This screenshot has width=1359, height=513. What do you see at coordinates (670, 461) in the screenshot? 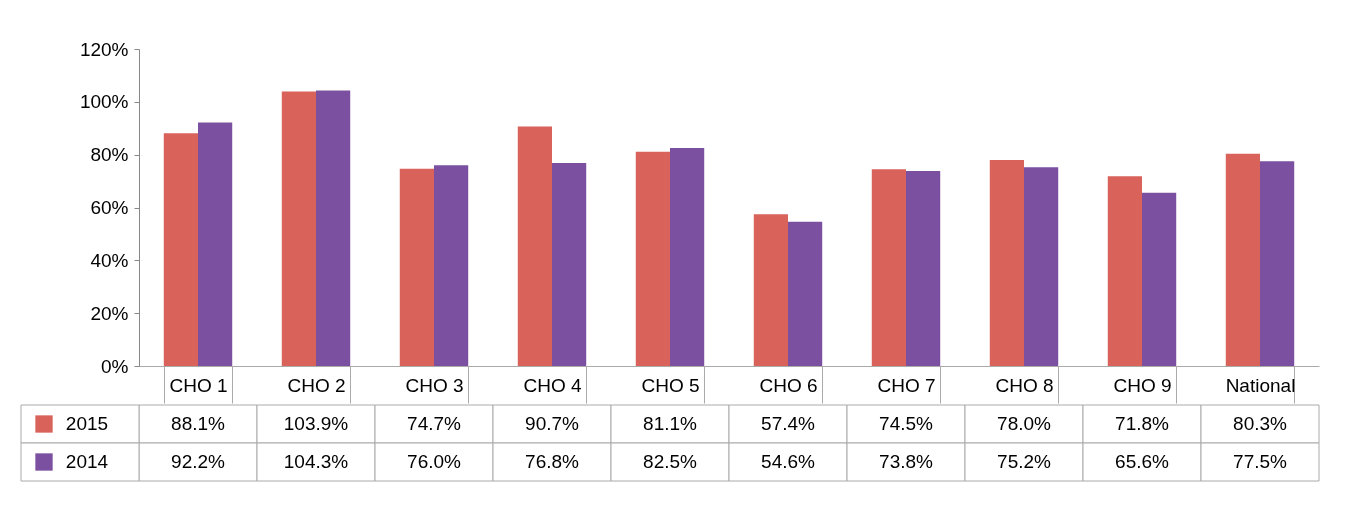
I see `data-label: 82.5%` at bounding box center [670, 461].